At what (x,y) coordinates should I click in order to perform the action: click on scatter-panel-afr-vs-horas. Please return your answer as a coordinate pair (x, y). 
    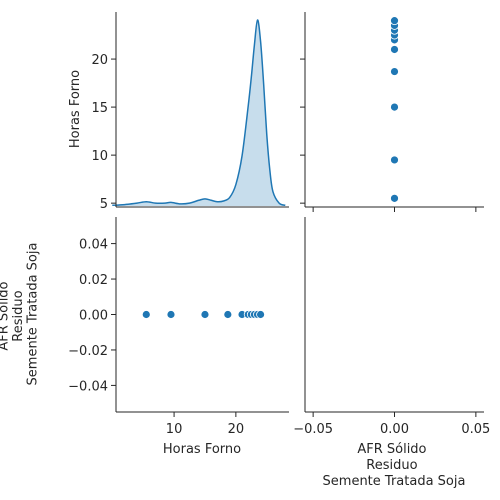
    Looking at the image, I should click on (392, 112).